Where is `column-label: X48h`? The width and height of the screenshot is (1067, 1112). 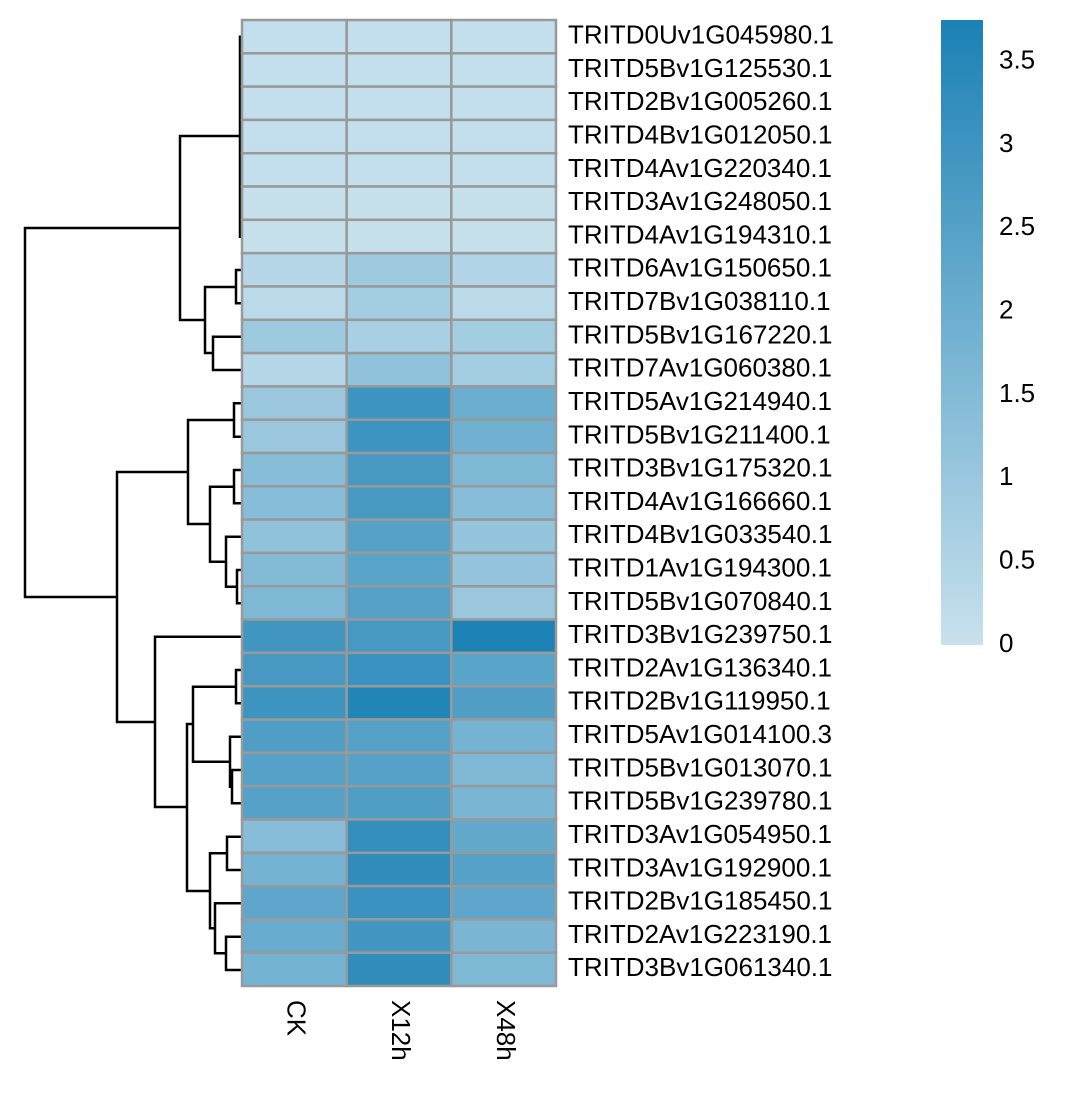
column-label: X48h is located at coordinates (506, 1030).